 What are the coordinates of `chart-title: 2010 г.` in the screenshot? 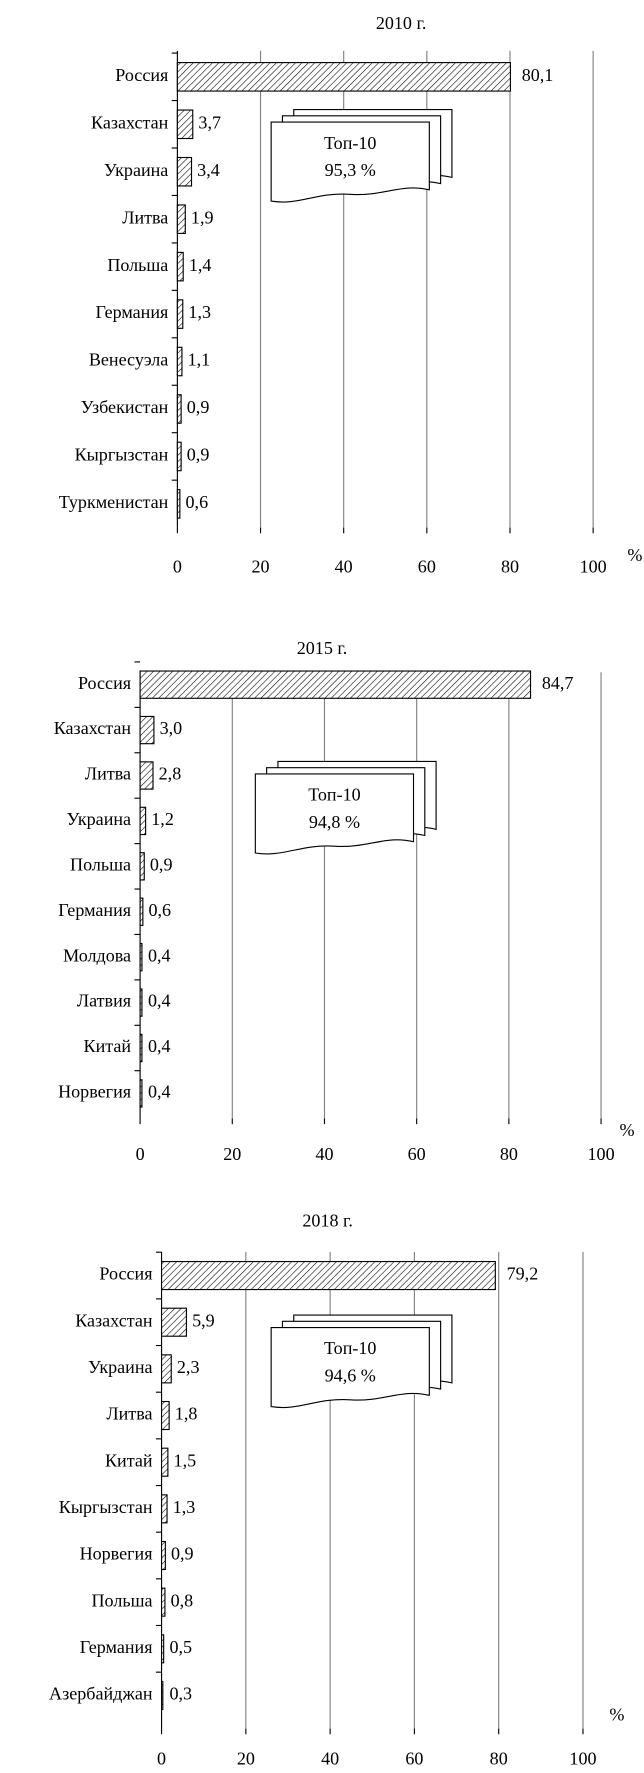 It's located at (401, 23).